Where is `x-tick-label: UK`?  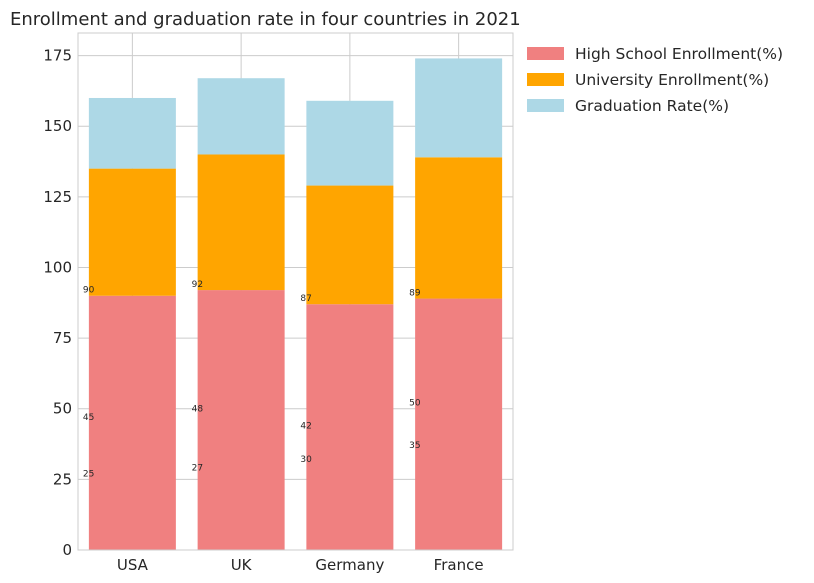
x-tick-label: UK is located at coordinates (242, 565).